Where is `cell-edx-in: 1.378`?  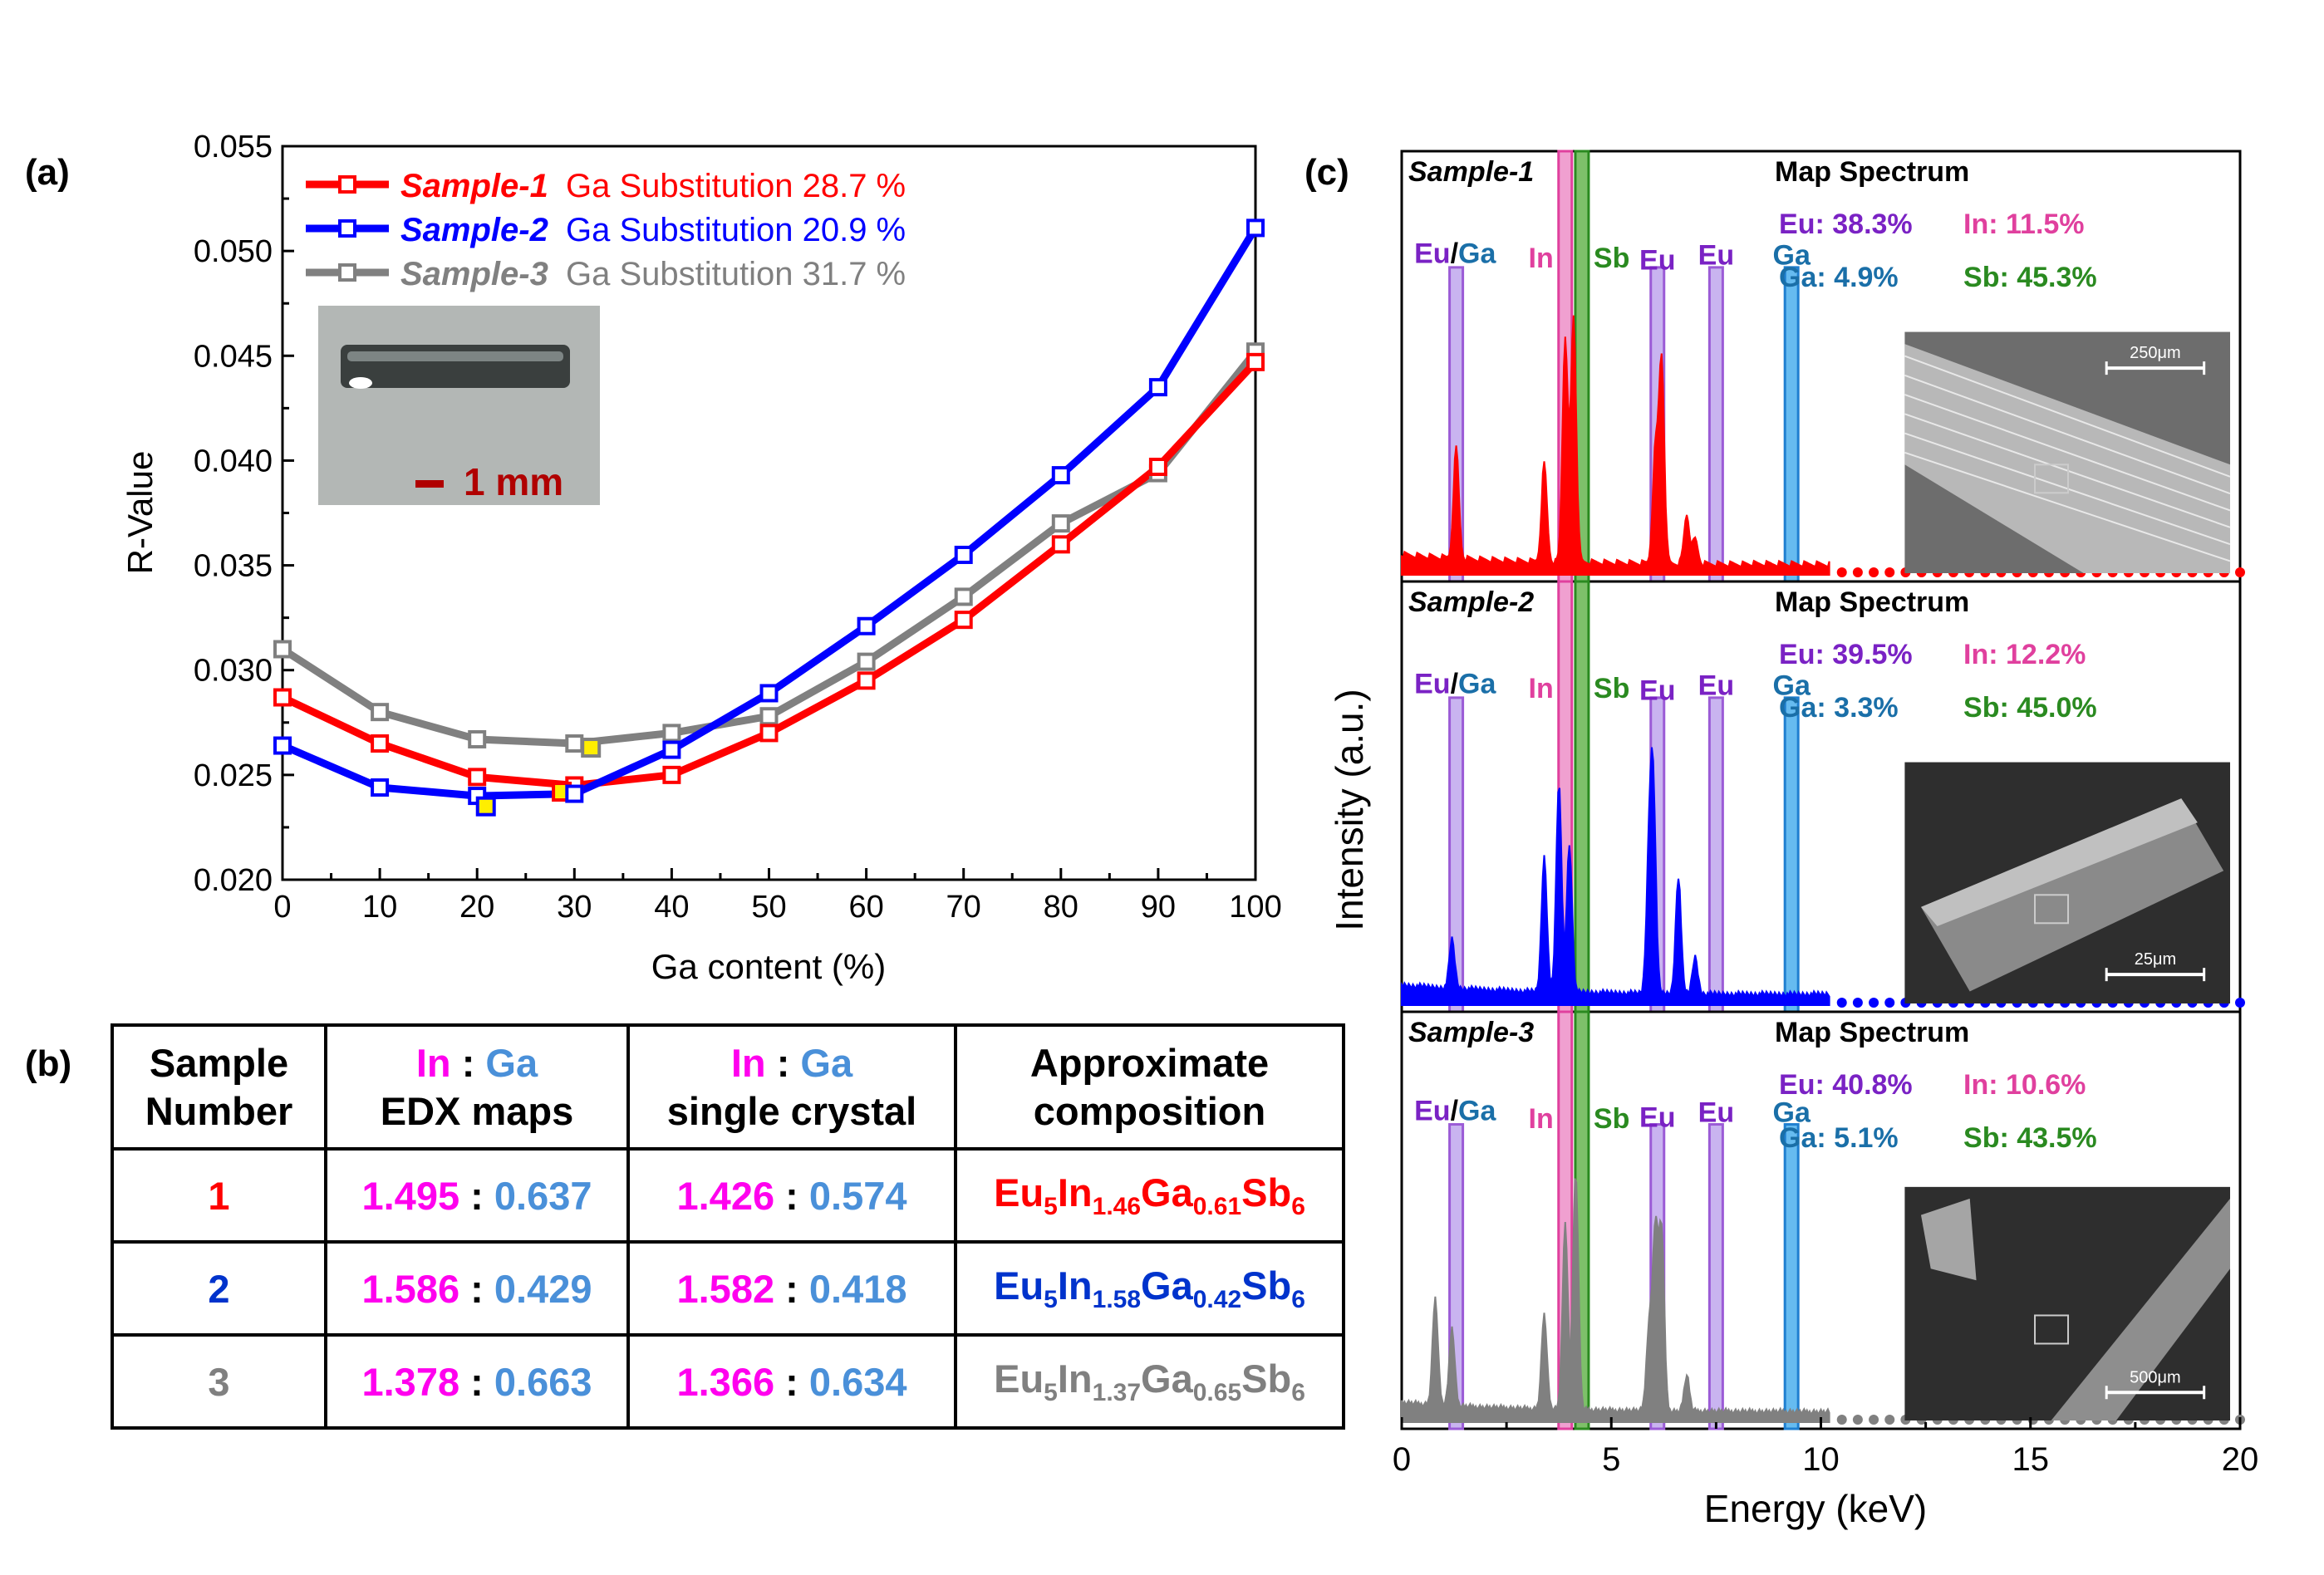
cell-edx-in: 1.378 is located at coordinates (410, 1381).